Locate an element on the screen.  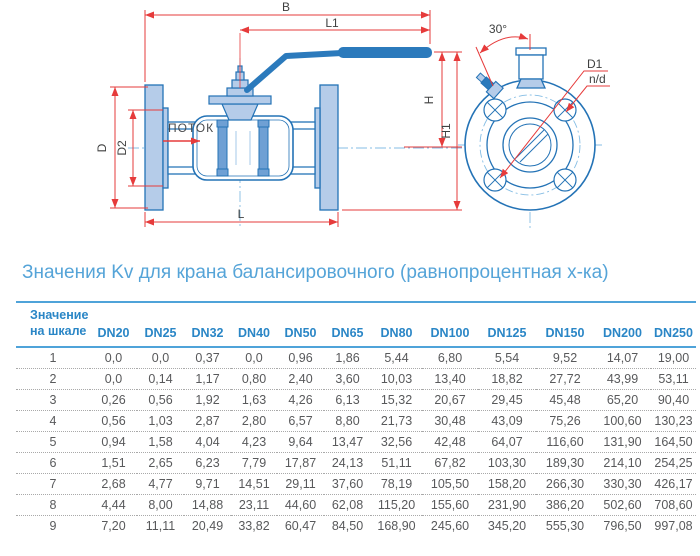
kv-cell: 0,26 is located at coordinates (113, 400).